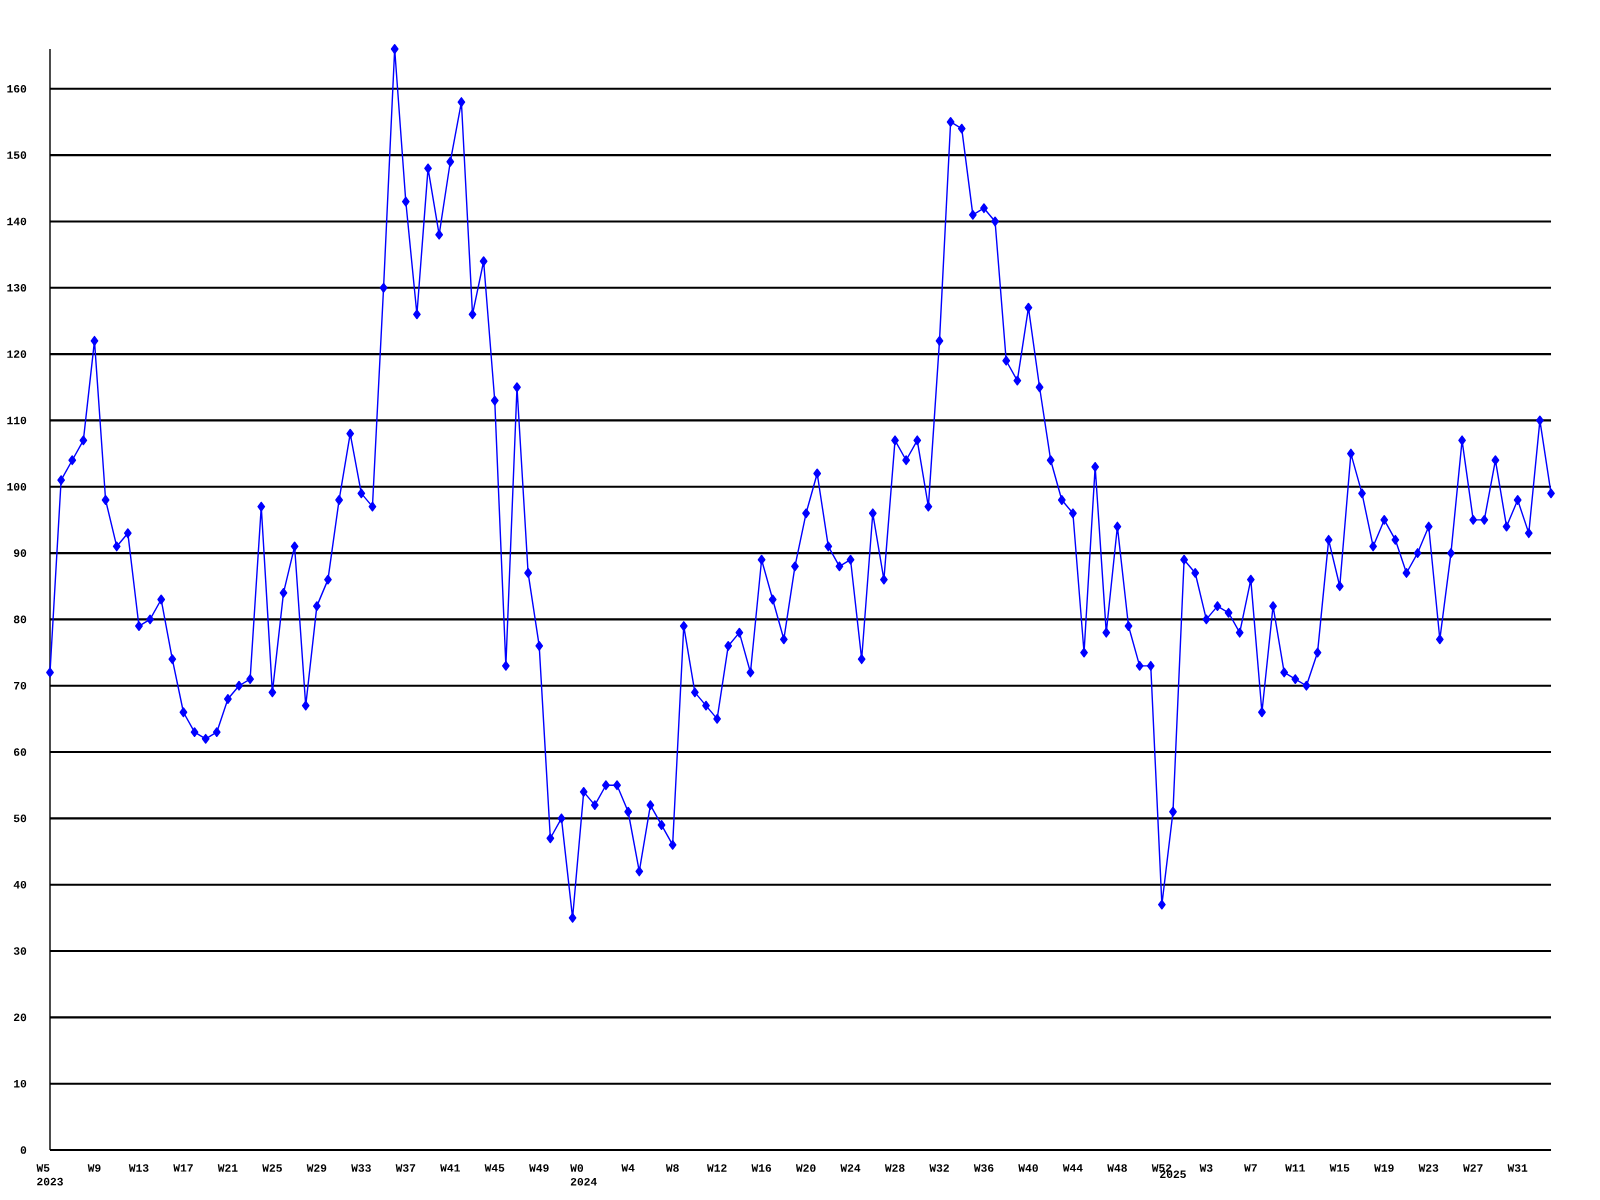 This screenshot has width=1600, height=1200. Describe the element at coordinates (1384, 1168) in the screenshot. I see `x-tick-label: W19` at that location.